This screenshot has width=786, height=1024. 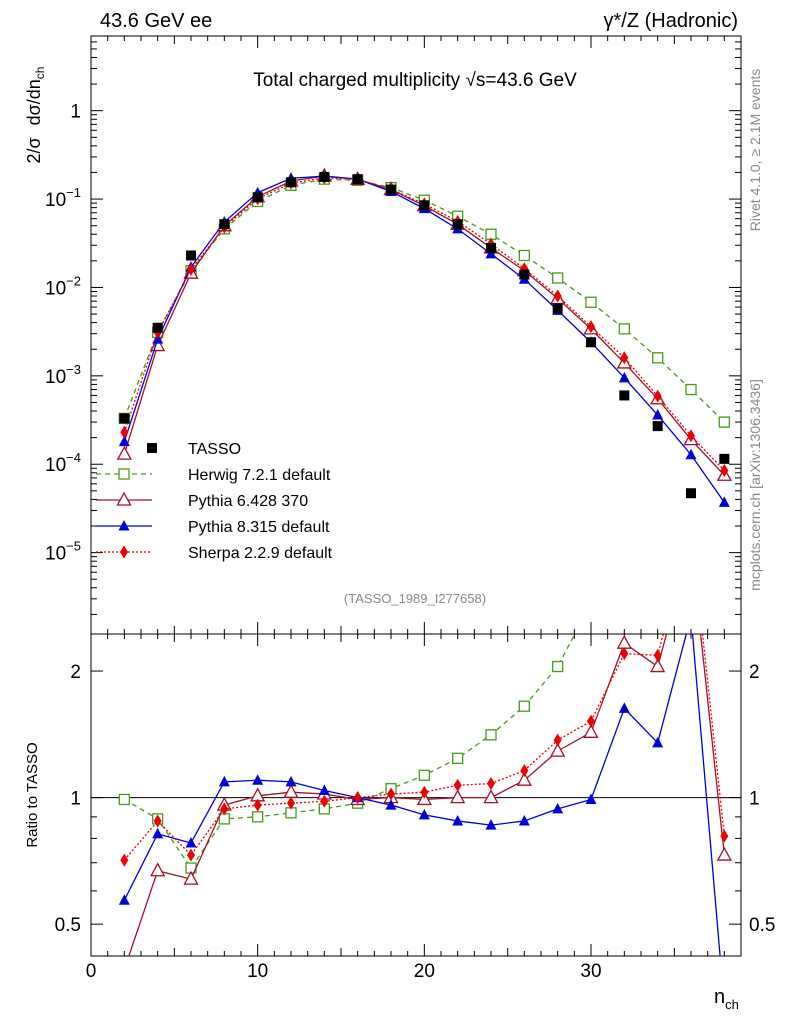 I want to click on main-y-tick-label: 10⁻⁵, so click(x=63, y=552).